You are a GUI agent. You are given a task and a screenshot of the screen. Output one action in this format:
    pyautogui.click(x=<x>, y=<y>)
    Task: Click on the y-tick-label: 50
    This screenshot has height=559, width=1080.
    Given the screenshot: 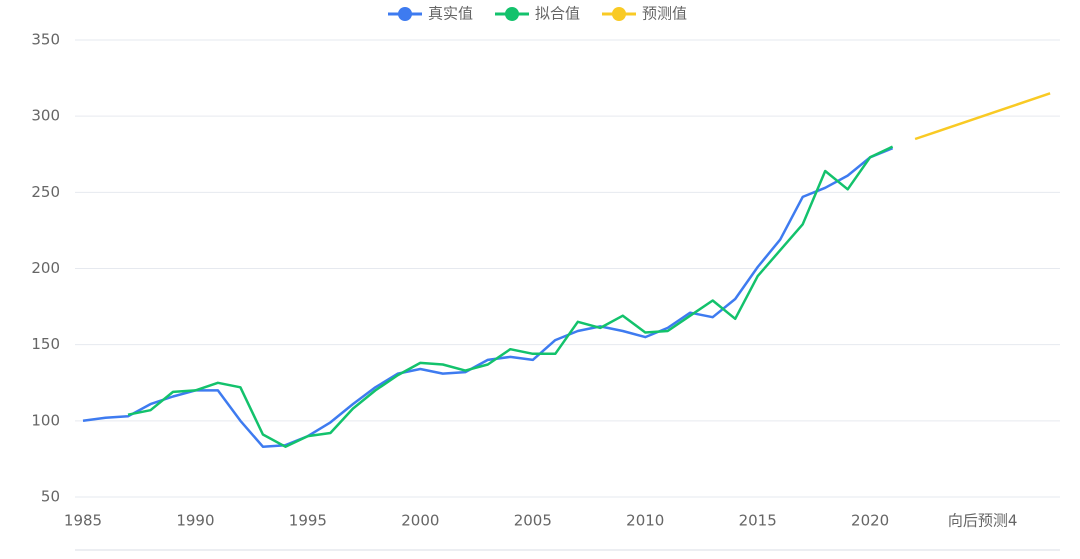 What is the action you would take?
    pyautogui.click(x=50, y=497)
    